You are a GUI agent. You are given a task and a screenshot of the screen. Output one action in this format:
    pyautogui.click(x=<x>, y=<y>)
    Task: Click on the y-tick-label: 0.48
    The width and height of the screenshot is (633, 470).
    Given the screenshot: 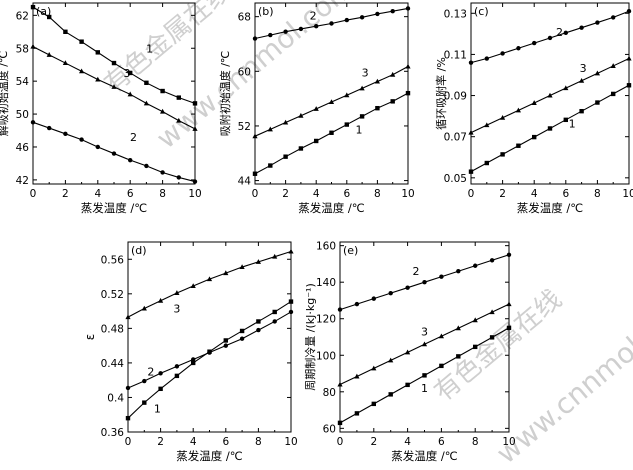 What is the action you would take?
    pyautogui.click(x=112, y=329)
    